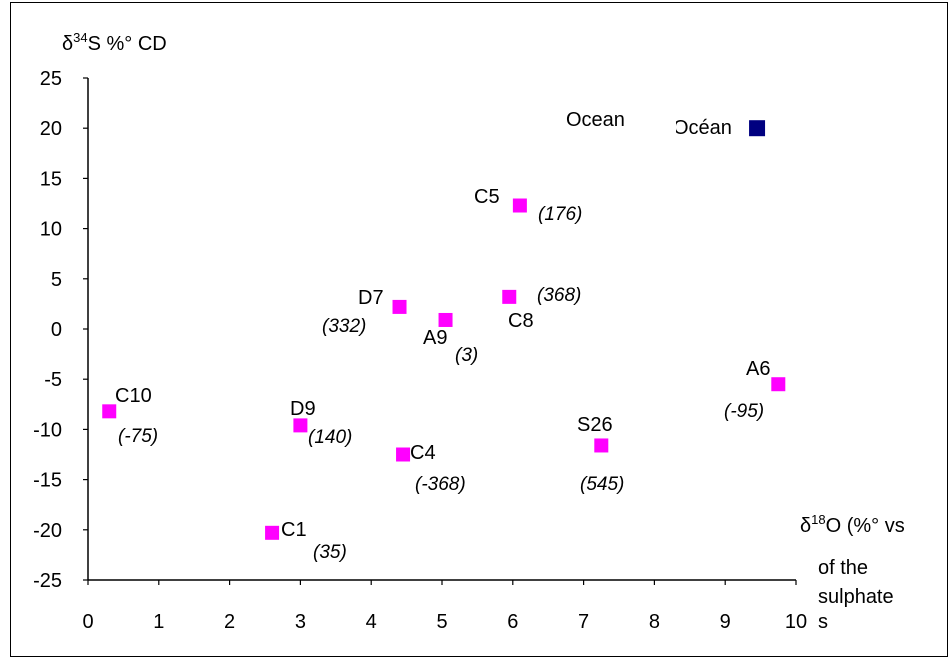 The width and height of the screenshot is (950, 660). Describe the element at coordinates (133, 396) in the screenshot. I see `point-label: C10` at that location.